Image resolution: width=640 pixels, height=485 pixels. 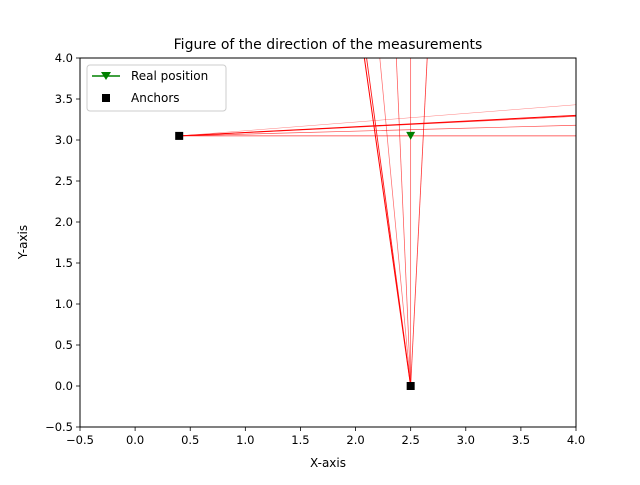 What do you see at coordinates (64, 140) in the screenshot?
I see `y-tick-label: 3.0` at bounding box center [64, 140].